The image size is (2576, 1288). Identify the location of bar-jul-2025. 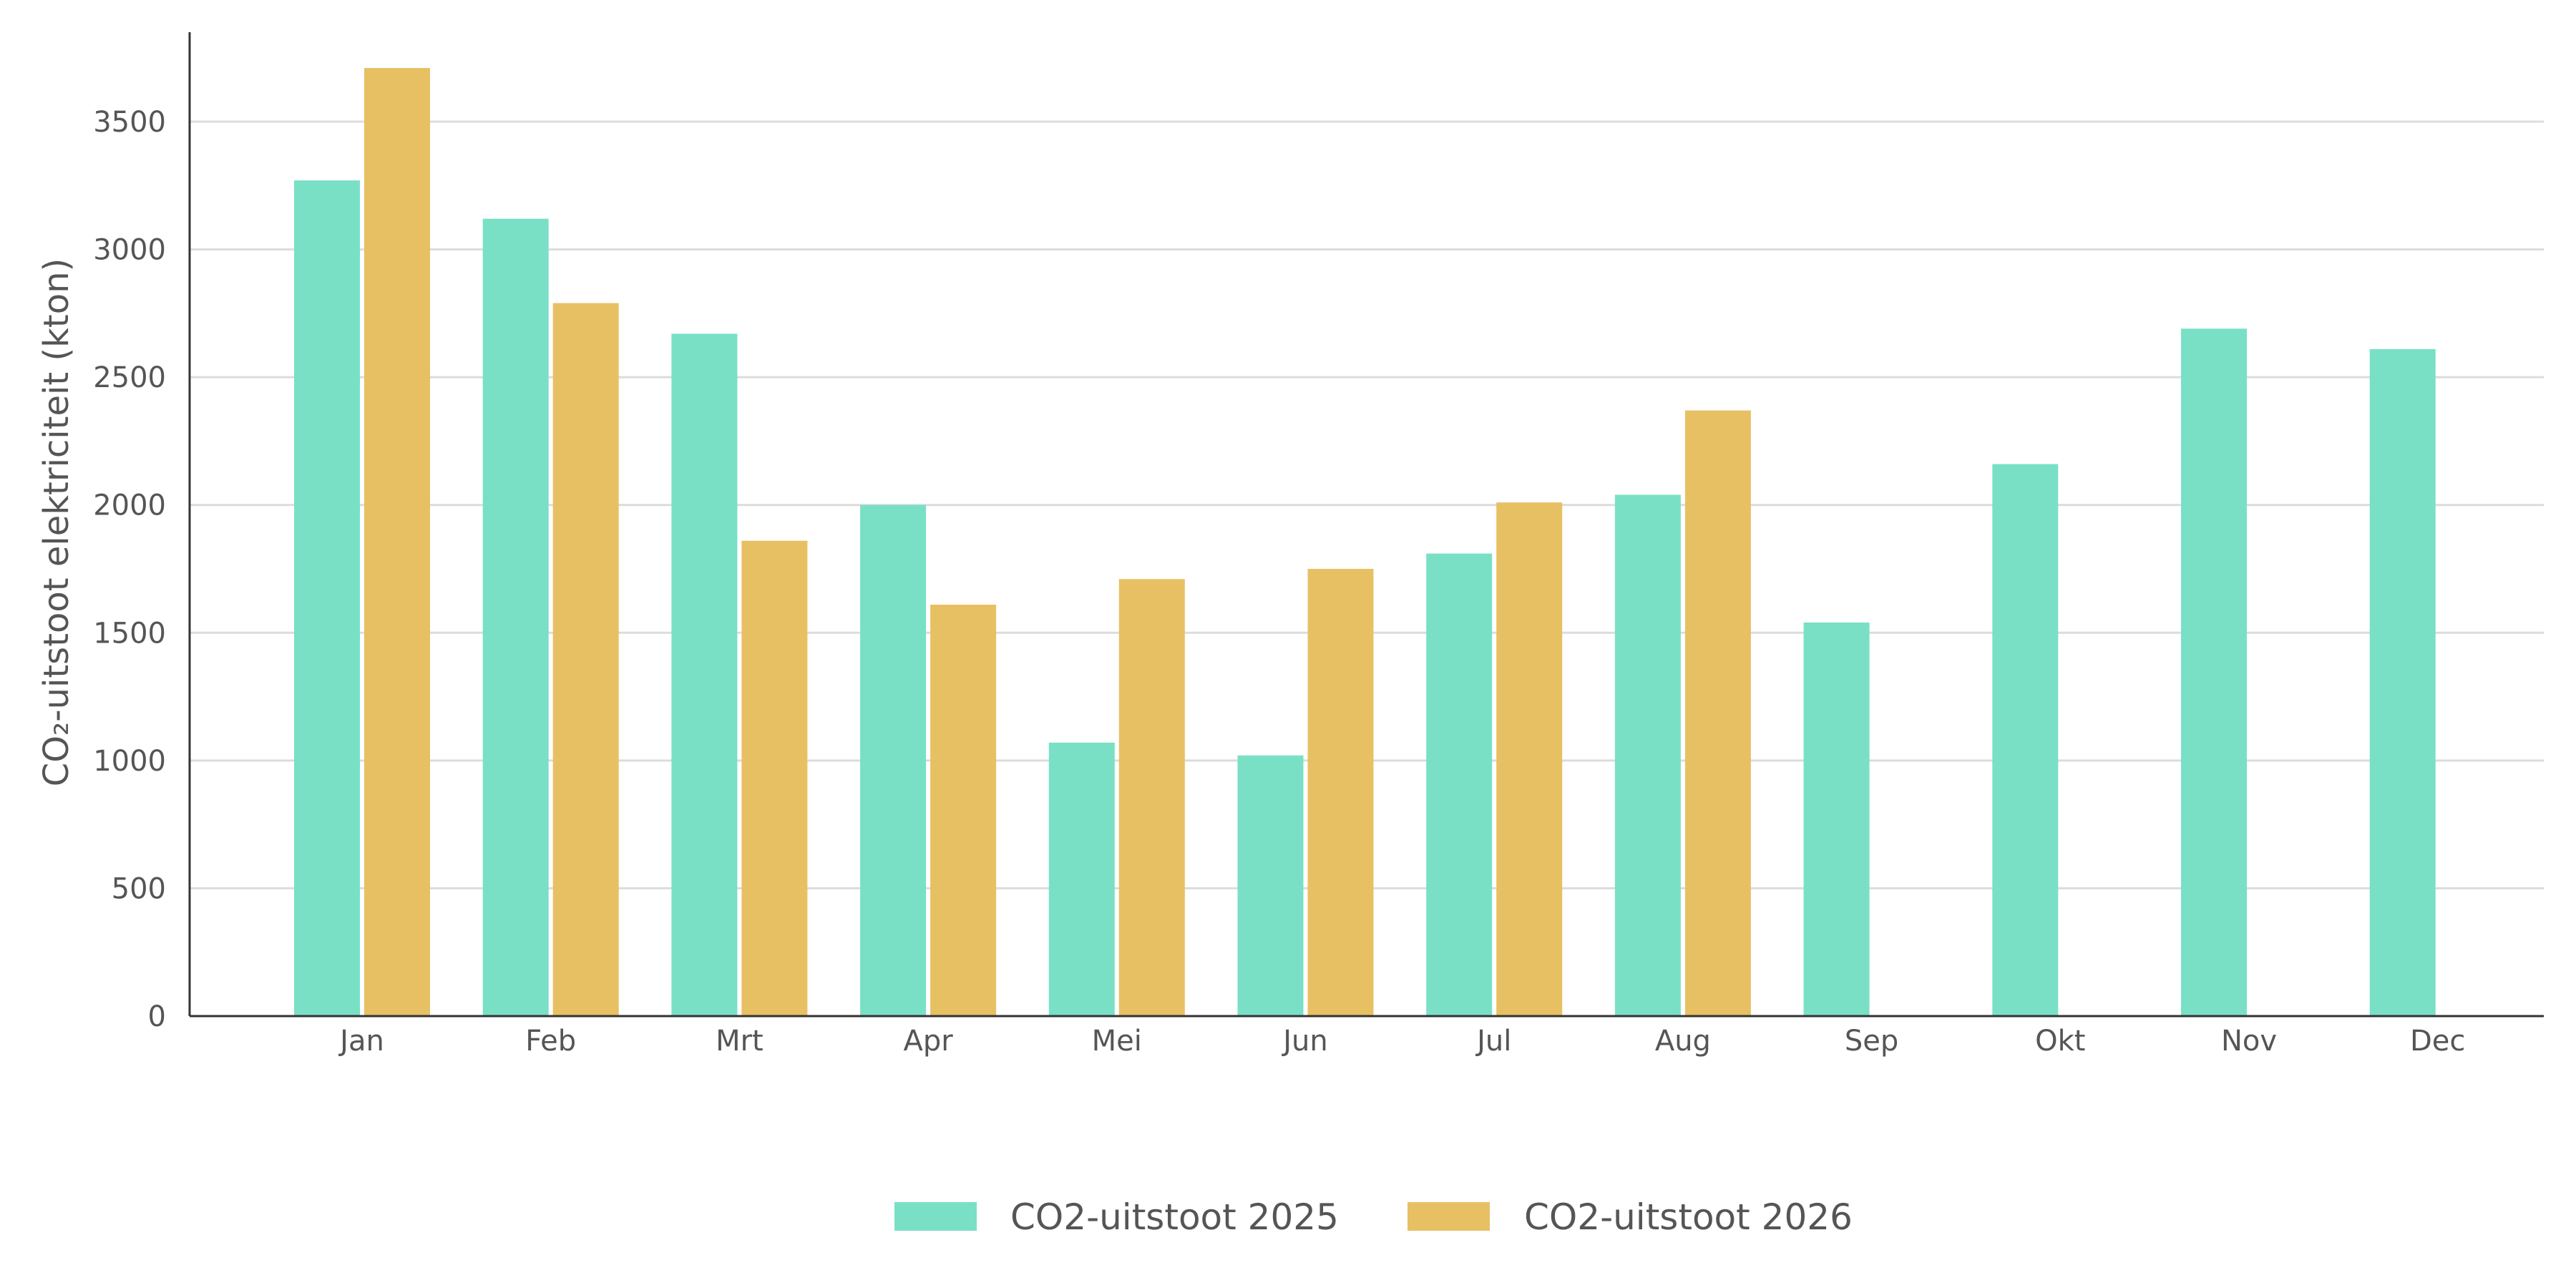
(1459, 784).